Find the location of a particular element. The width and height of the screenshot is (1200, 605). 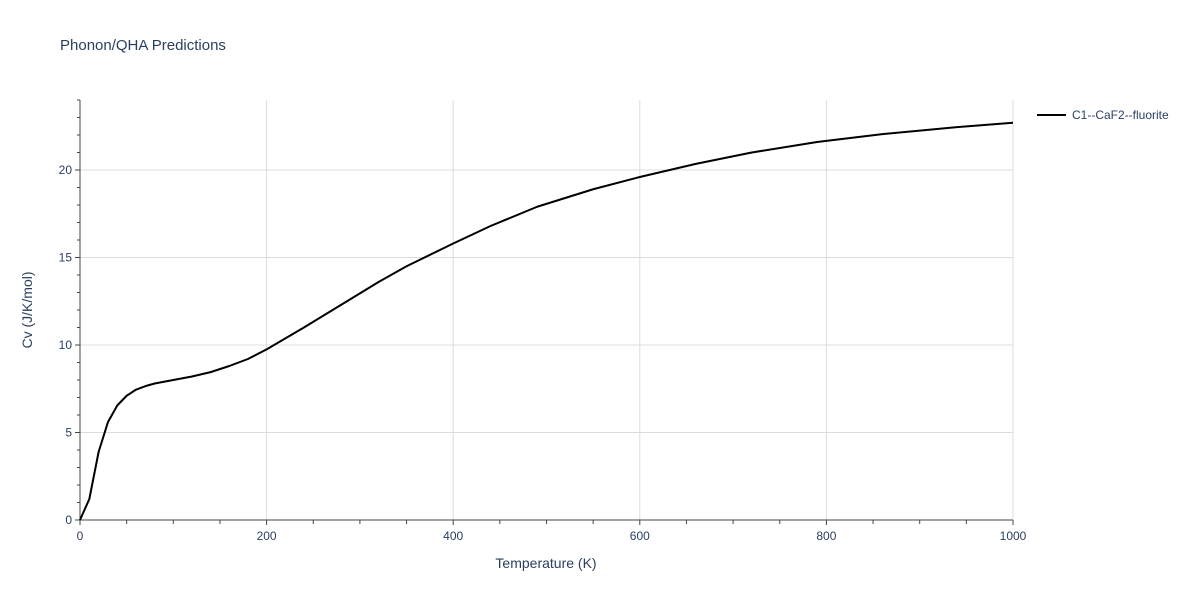

legend: C1--CaF2--fluorite is located at coordinates (1103, 115).